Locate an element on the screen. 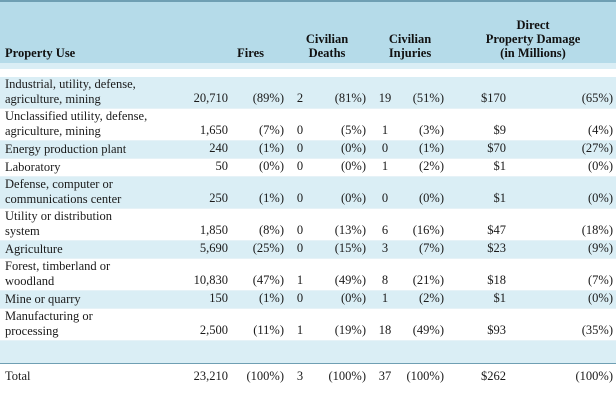  property-use-cell: Energy production plant is located at coordinates (85, 149).